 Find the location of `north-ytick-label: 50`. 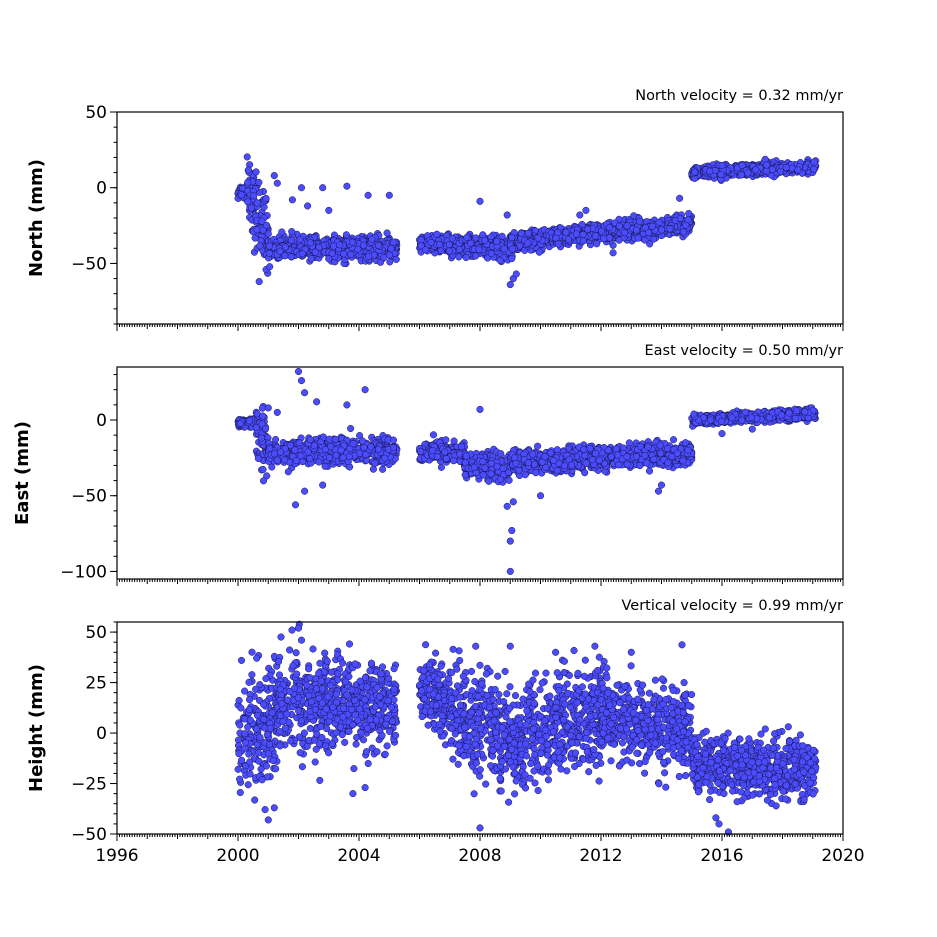

north-ytick-label: 50 is located at coordinates (96, 113).